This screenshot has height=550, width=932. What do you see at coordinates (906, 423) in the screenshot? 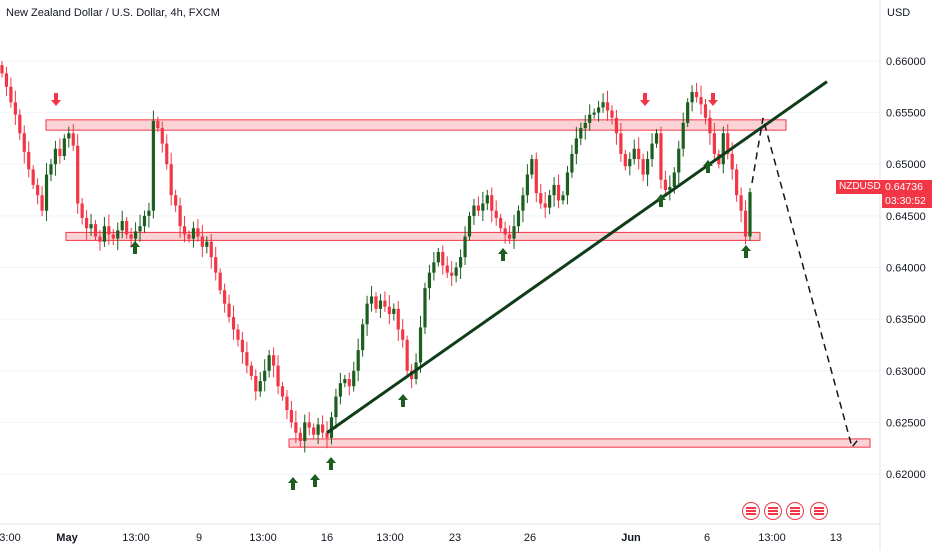
I see `y-tick-label: 0.62500` at bounding box center [906, 423].